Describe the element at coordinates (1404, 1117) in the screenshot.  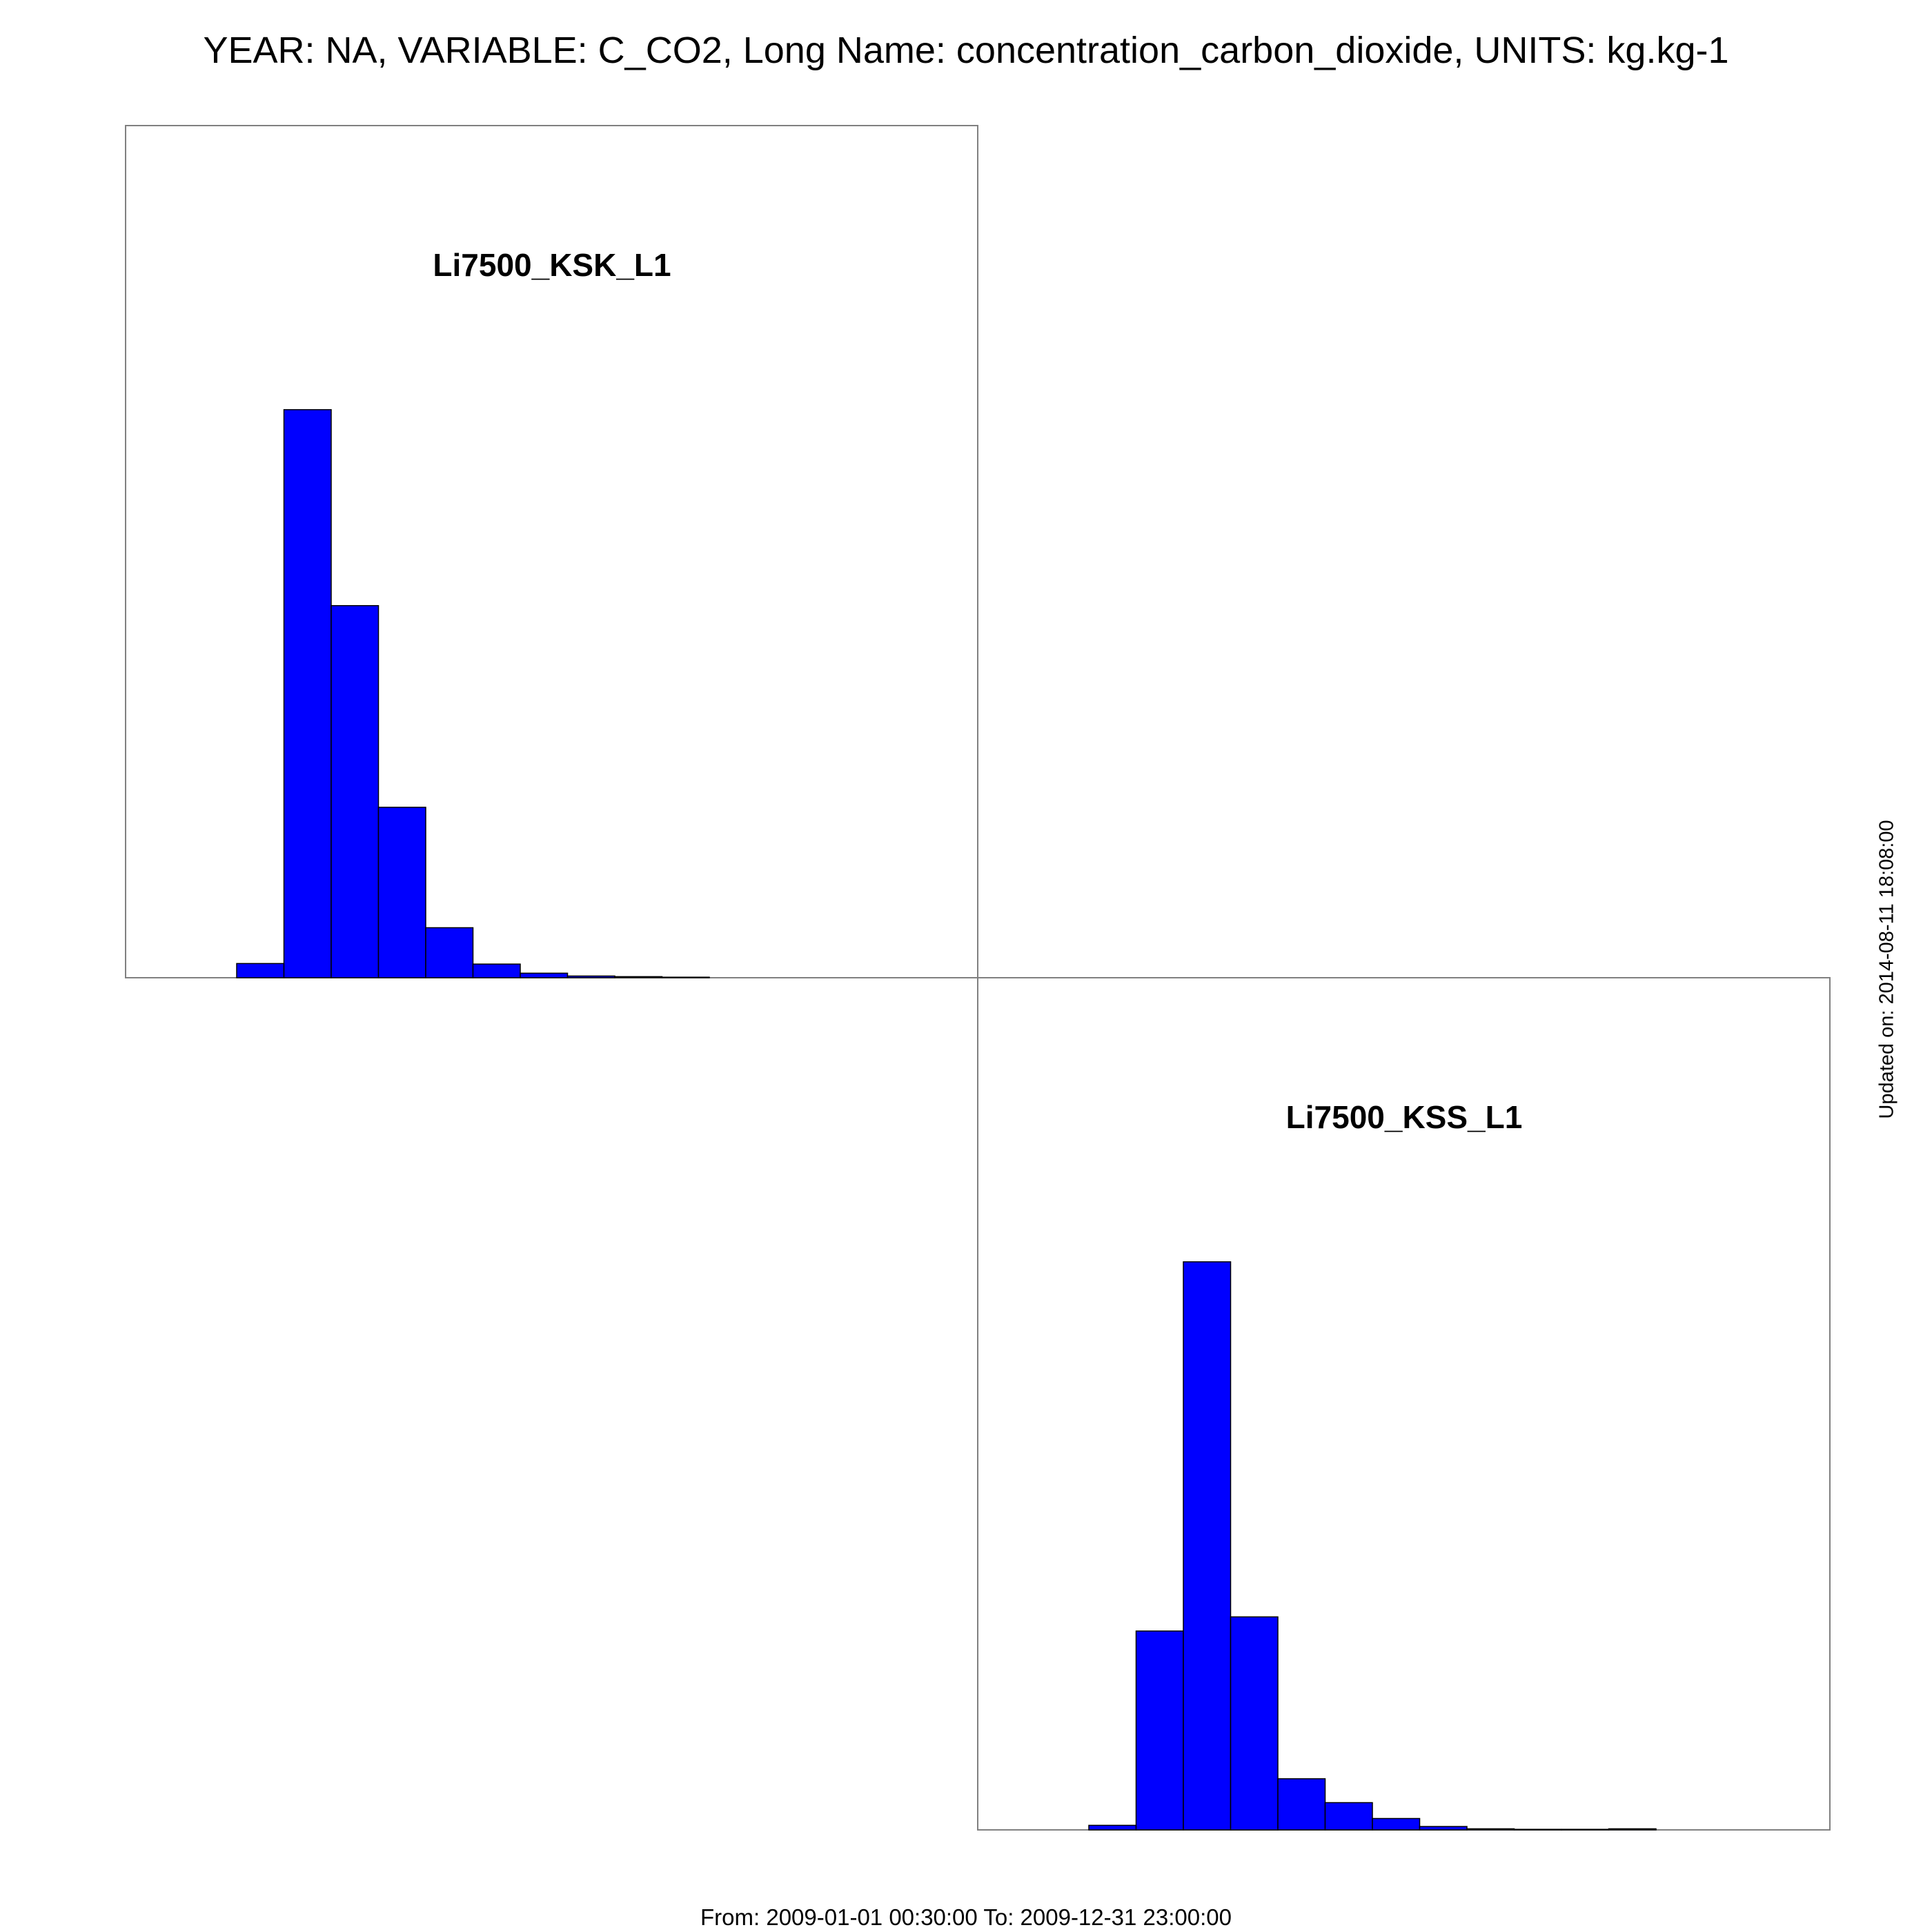
I see `panel-kss-title: Li7500_KSS_L1` at that location.